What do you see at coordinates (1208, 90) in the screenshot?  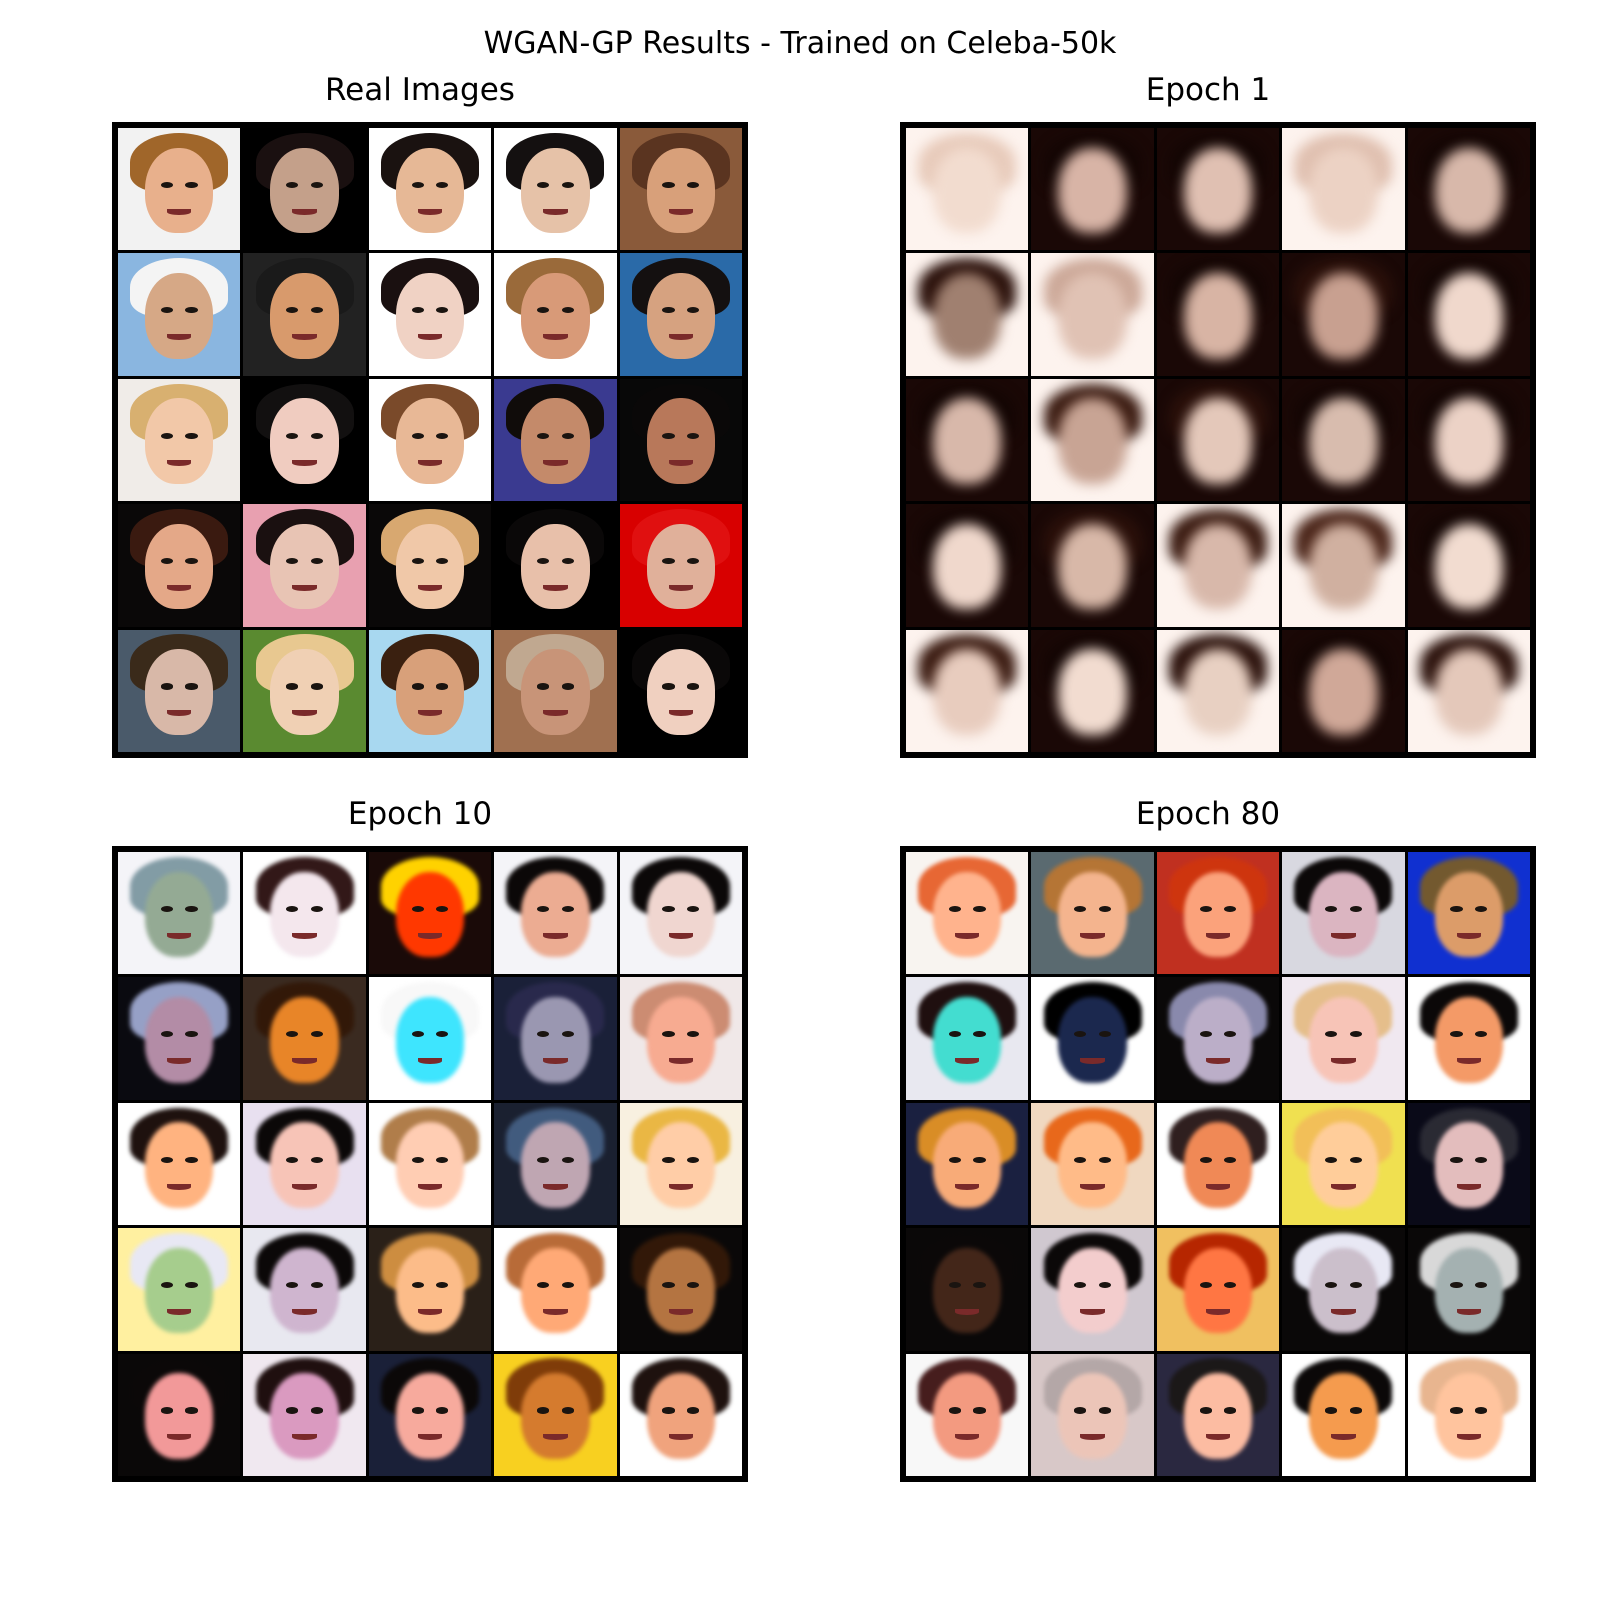 I see `panel-title-epoch-1: Epoch 1` at bounding box center [1208, 90].